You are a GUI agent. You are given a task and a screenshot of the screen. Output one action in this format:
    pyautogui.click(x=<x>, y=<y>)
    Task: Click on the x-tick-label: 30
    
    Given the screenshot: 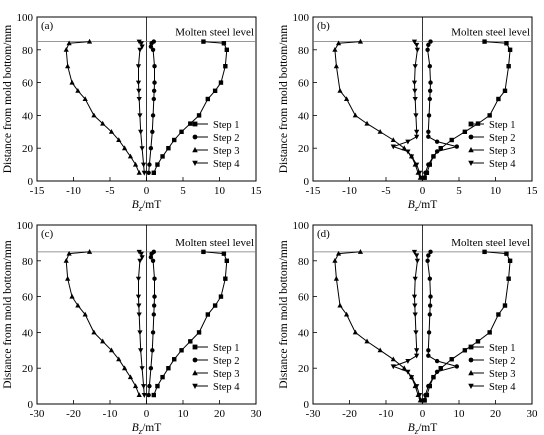 What is the action you would take?
    pyautogui.click(x=533, y=414)
    